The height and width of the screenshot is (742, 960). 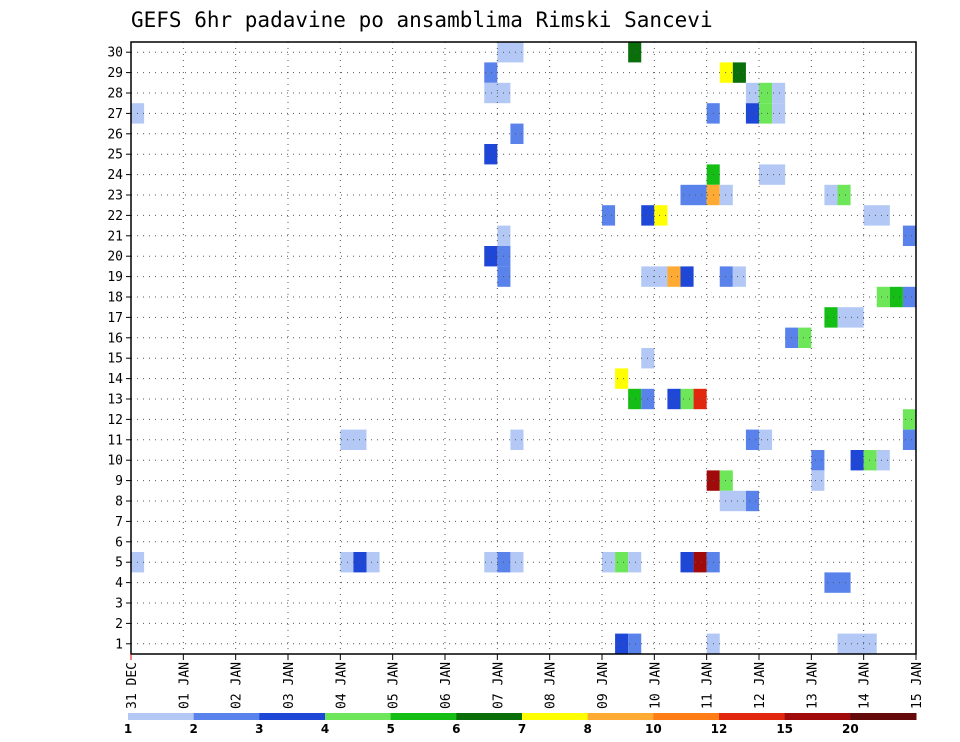 What do you see at coordinates (128, 729) in the screenshot?
I see `colorbar-label: 1` at bounding box center [128, 729].